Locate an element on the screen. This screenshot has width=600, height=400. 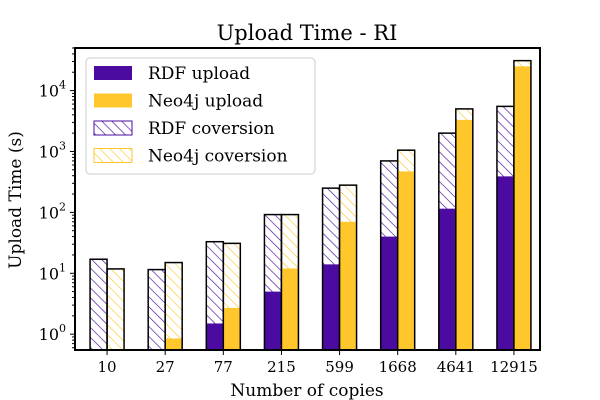
legend-swatch-rdf-coversion is located at coordinates (113, 128).